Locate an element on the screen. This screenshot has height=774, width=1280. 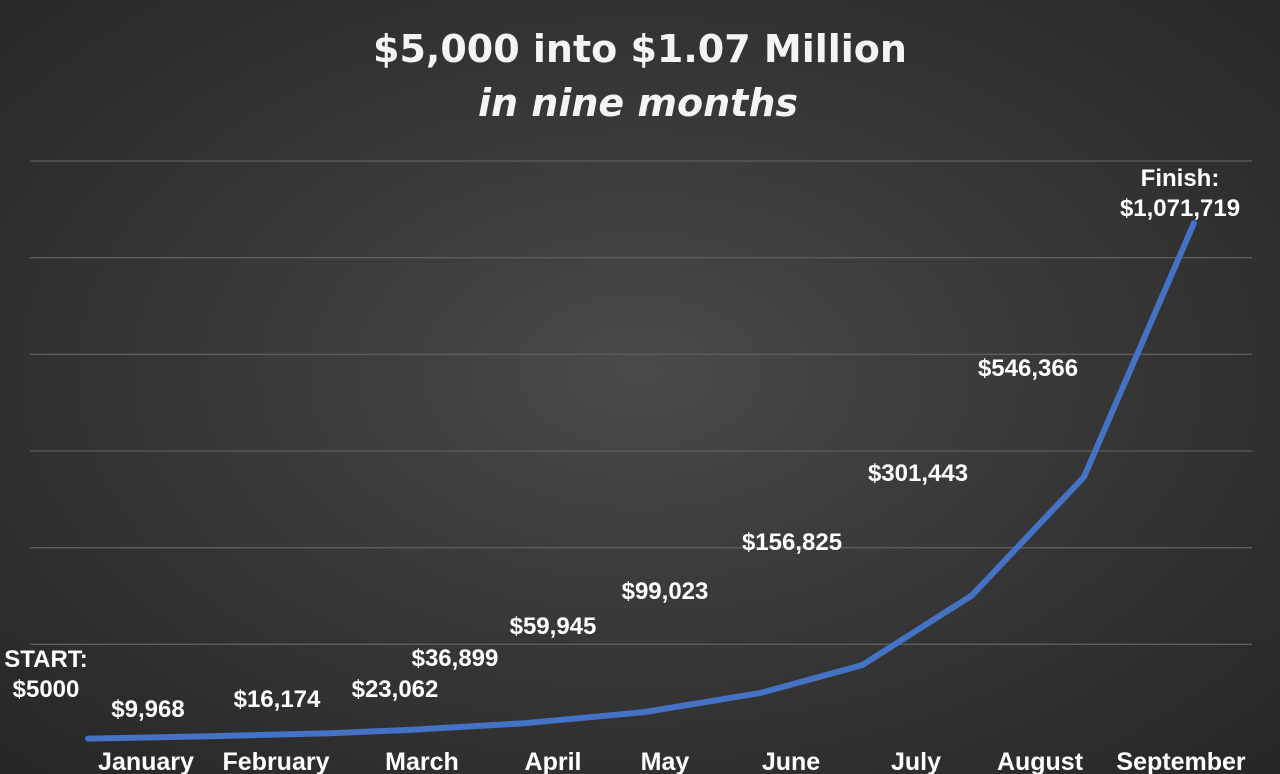
data-label: START: $5000 is located at coordinates (46, 674).